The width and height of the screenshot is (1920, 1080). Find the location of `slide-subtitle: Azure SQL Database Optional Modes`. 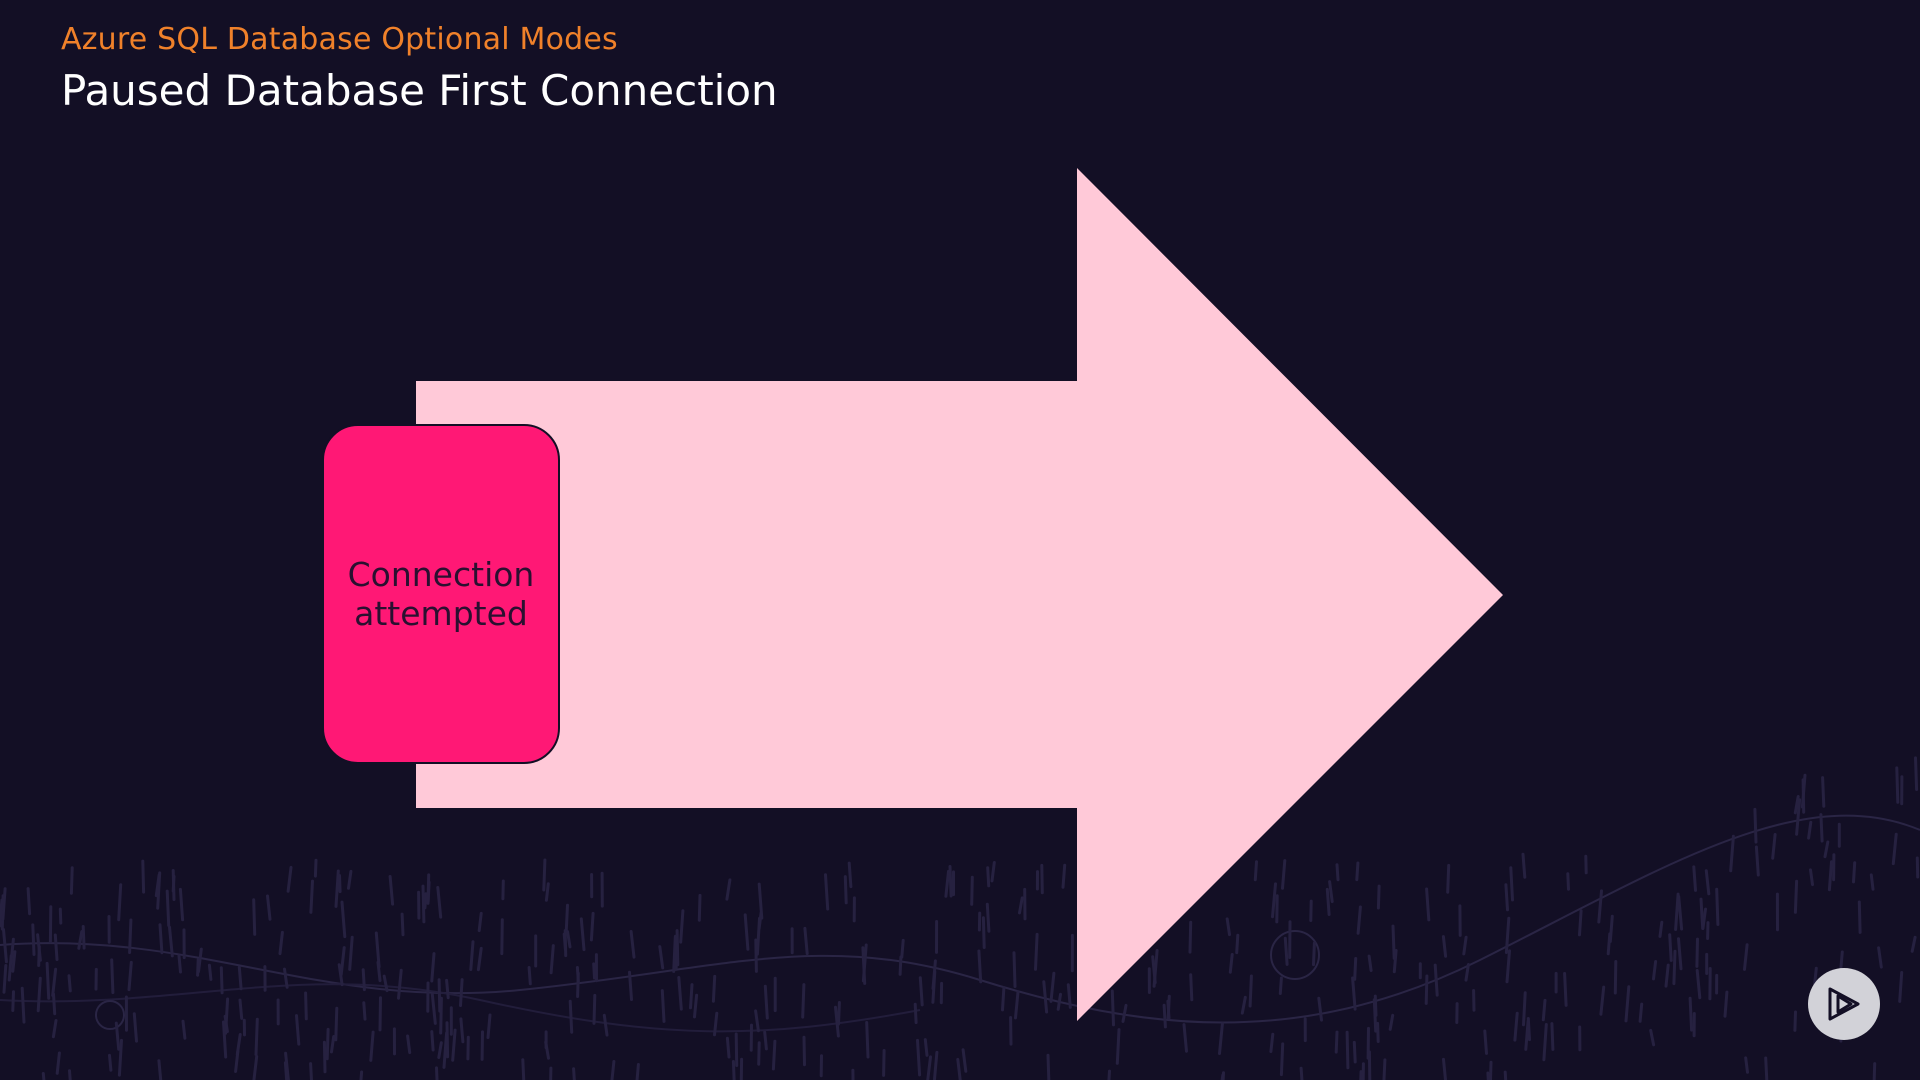

slide-subtitle: Azure SQL Database Optional Modes is located at coordinates (339, 39).